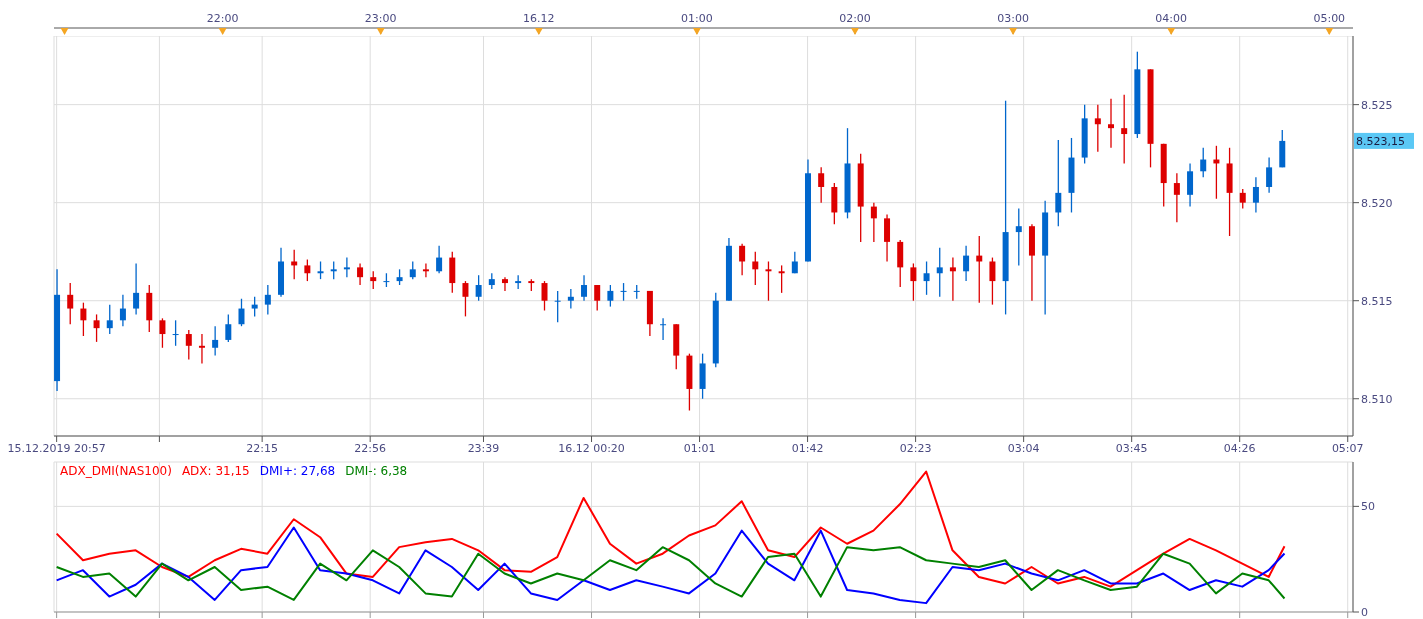 This screenshot has height=619, width=1423. I want to click on y-tick-label: 8.515, so click(1377, 301).